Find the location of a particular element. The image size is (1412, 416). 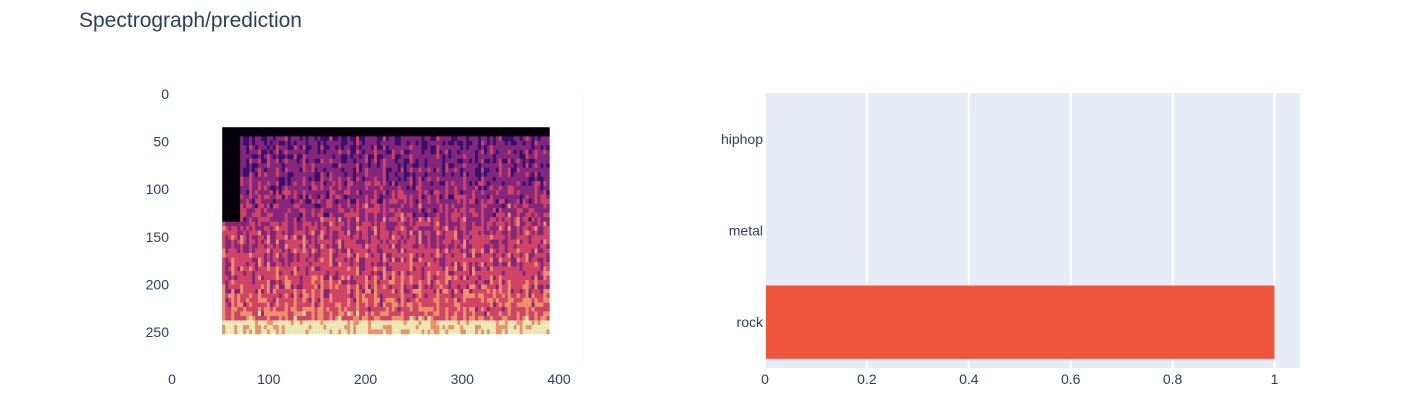

category-label-metal: metal is located at coordinates (746, 231).